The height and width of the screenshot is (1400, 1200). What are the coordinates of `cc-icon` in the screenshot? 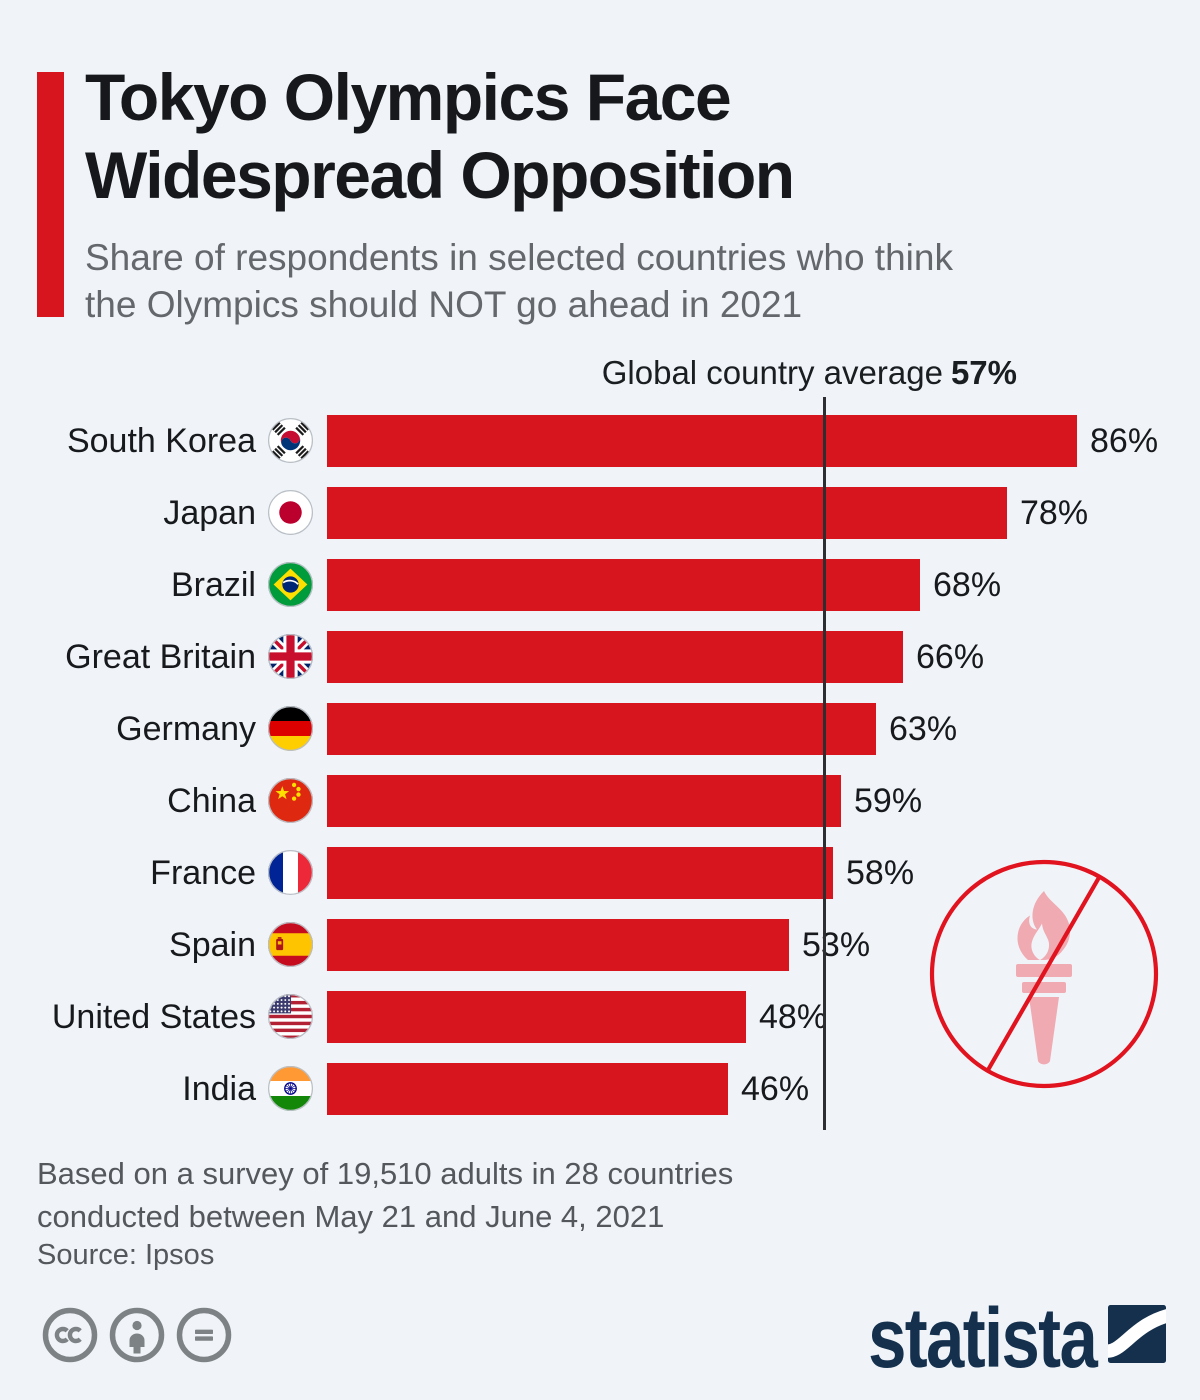 It's located at (70, 1335).